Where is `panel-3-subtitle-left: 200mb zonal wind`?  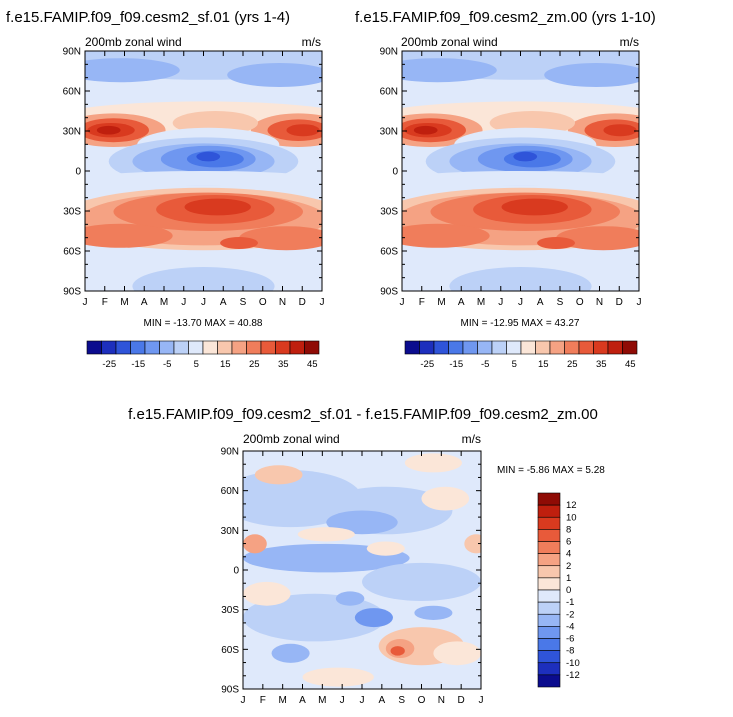
panel-3-subtitle-left: 200mb zonal wind is located at coordinates (291, 439).